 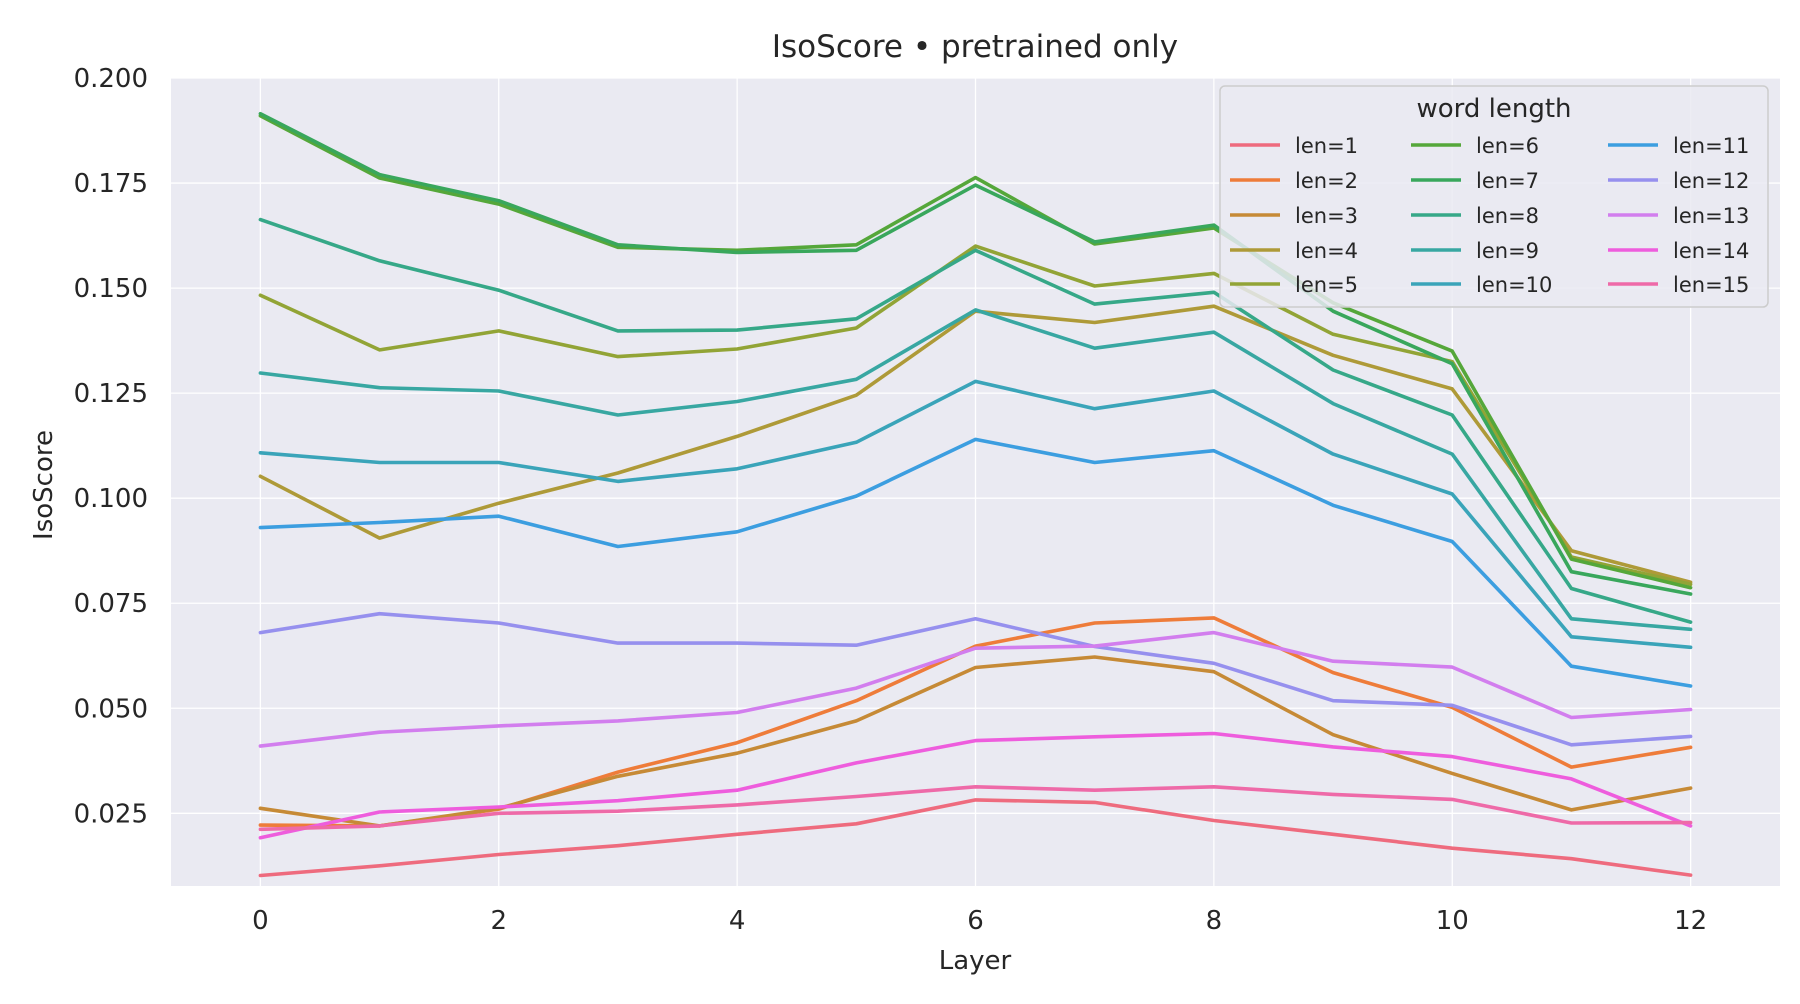 What do you see at coordinates (111, 709) in the screenshot?
I see `y-tick-label: 0.050` at bounding box center [111, 709].